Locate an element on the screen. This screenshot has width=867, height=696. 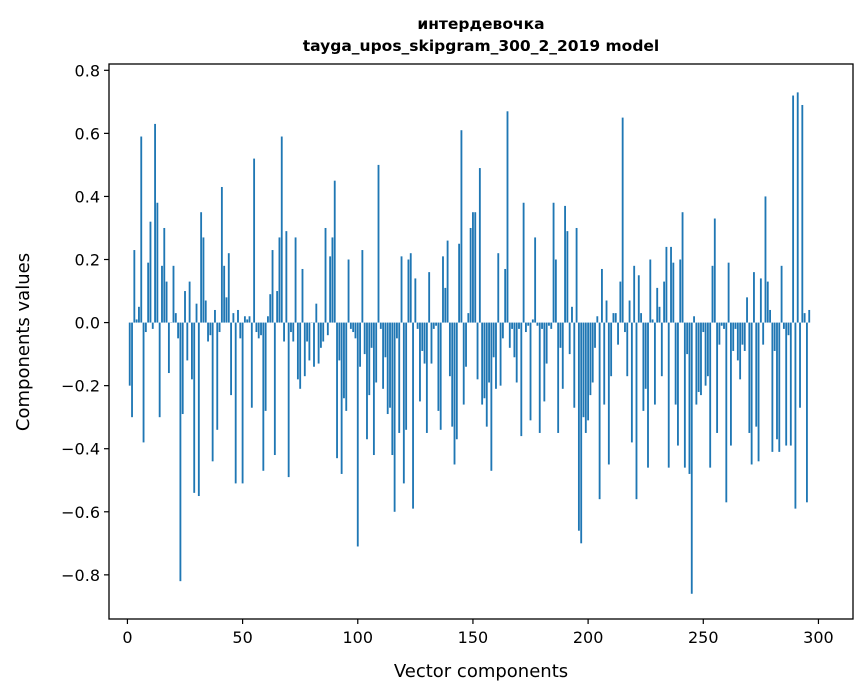
y-tick-label: −0.2 is located at coordinates (80, 386).